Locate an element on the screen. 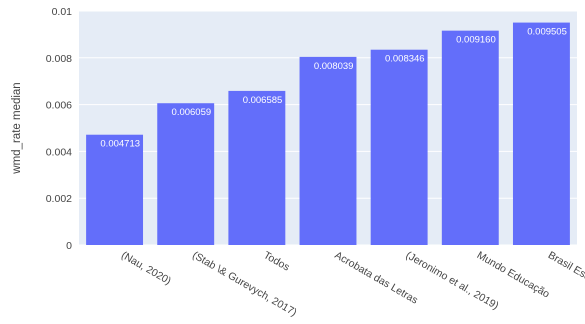 This screenshot has width=585, height=324. y-tick-label: 0.004 is located at coordinates (59, 152).